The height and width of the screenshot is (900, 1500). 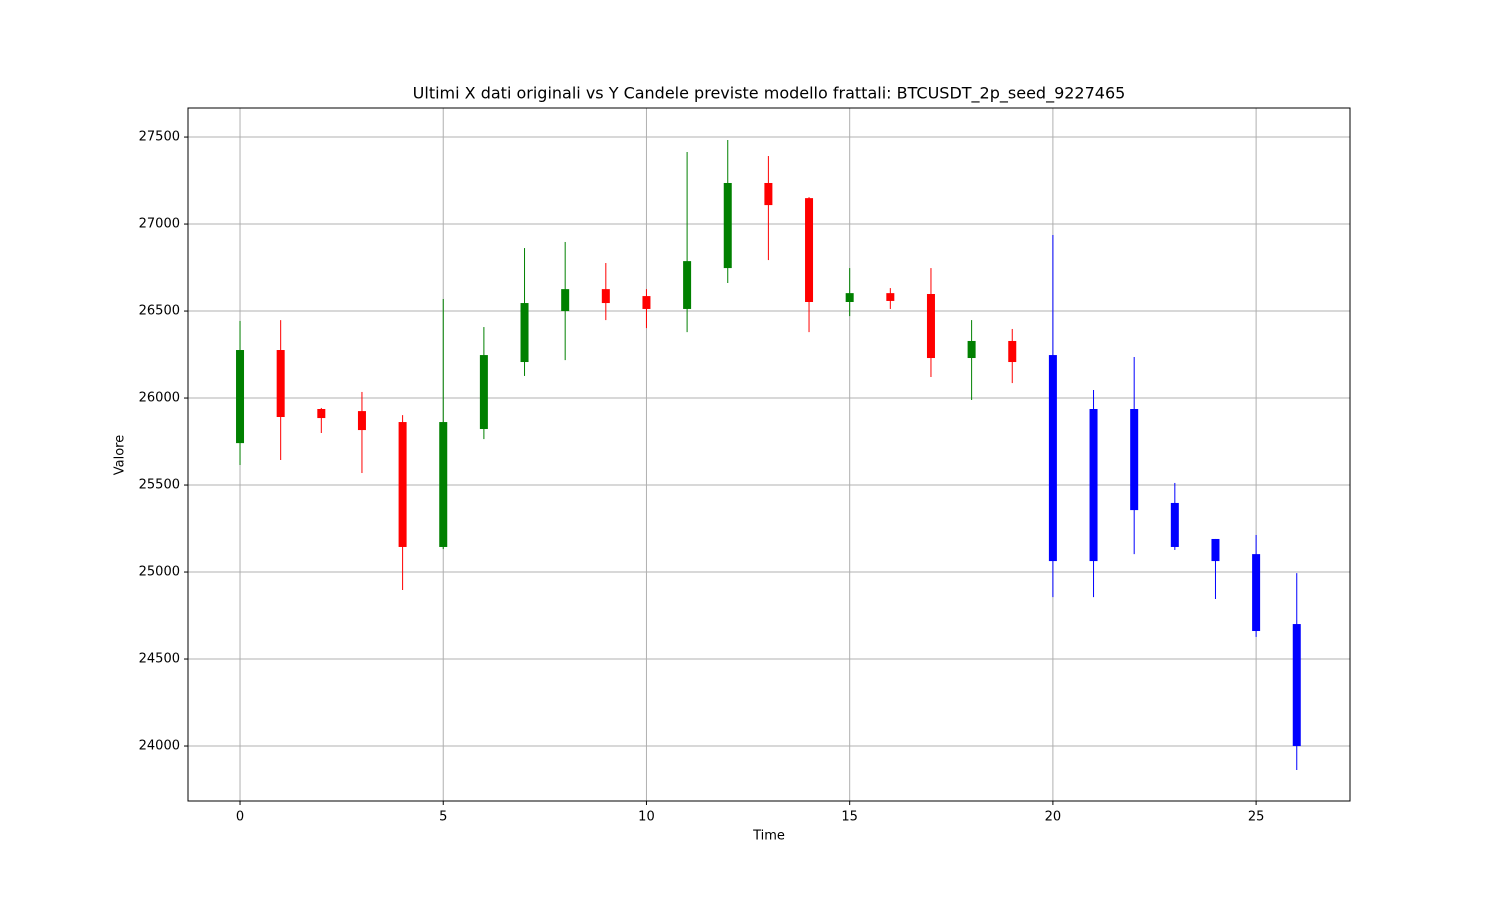 What do you see at coordinates (443, 817) in the screenshot?
I see `x-tick-label: 5` at bounding box center [443, 817].